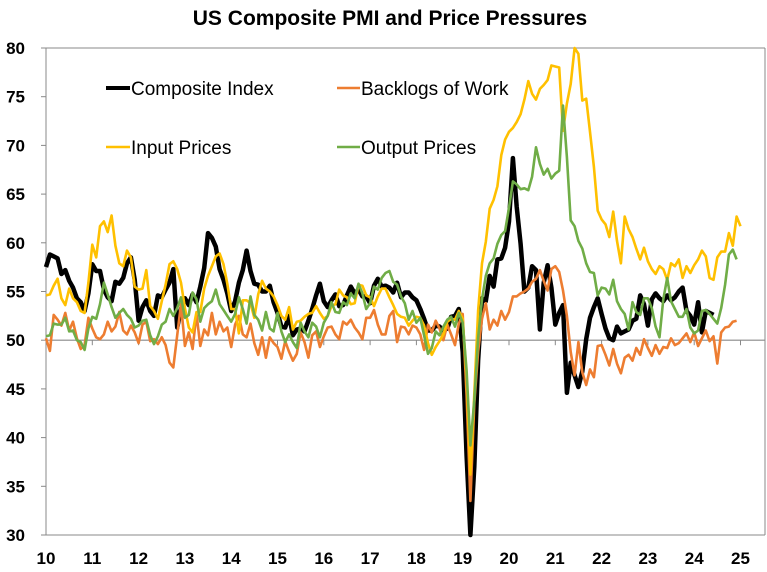 The height and width of the screenshot is (572, 767). Describe the element at coordinates (390, 18) in the screenshot. I see `chart-title: US Composite PMI and Price Pressures` at that location.